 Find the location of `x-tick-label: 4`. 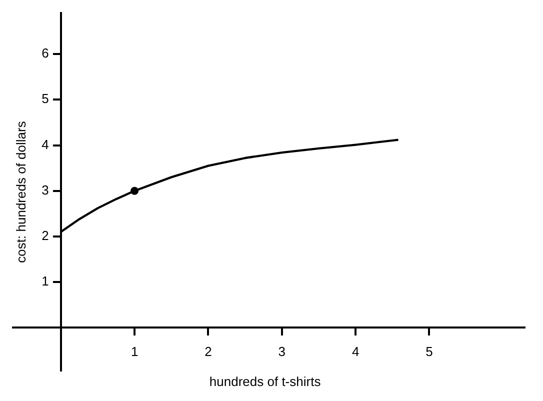

x-tick-label: 4 is located at coordinates (356, 352).